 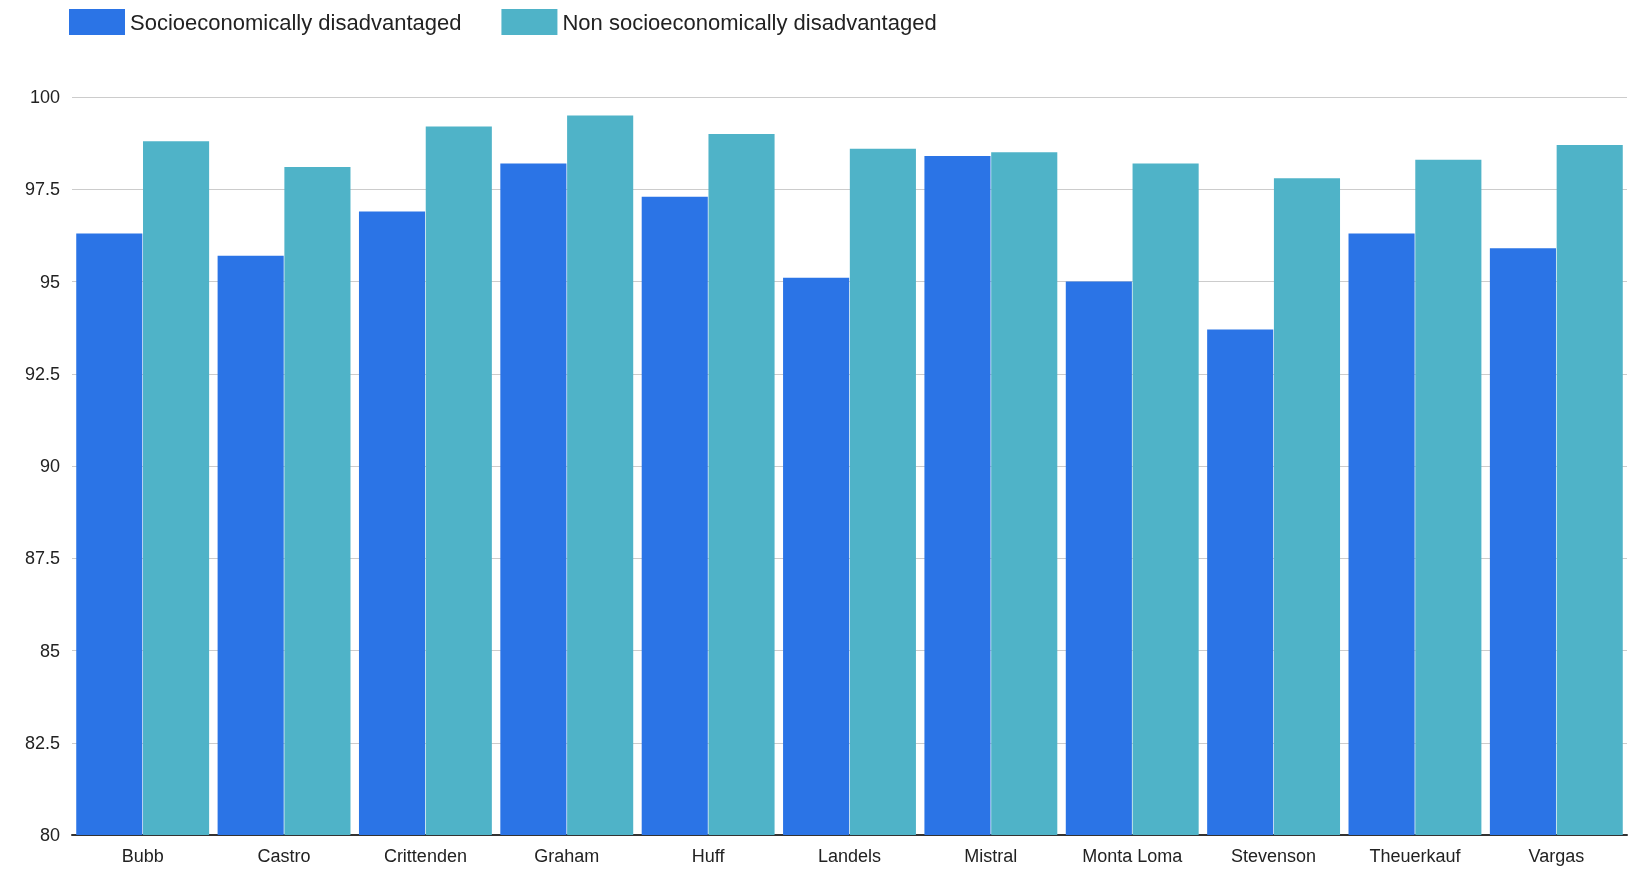 I want to click on y-tick-label: 95, so click(x=49, y=281).